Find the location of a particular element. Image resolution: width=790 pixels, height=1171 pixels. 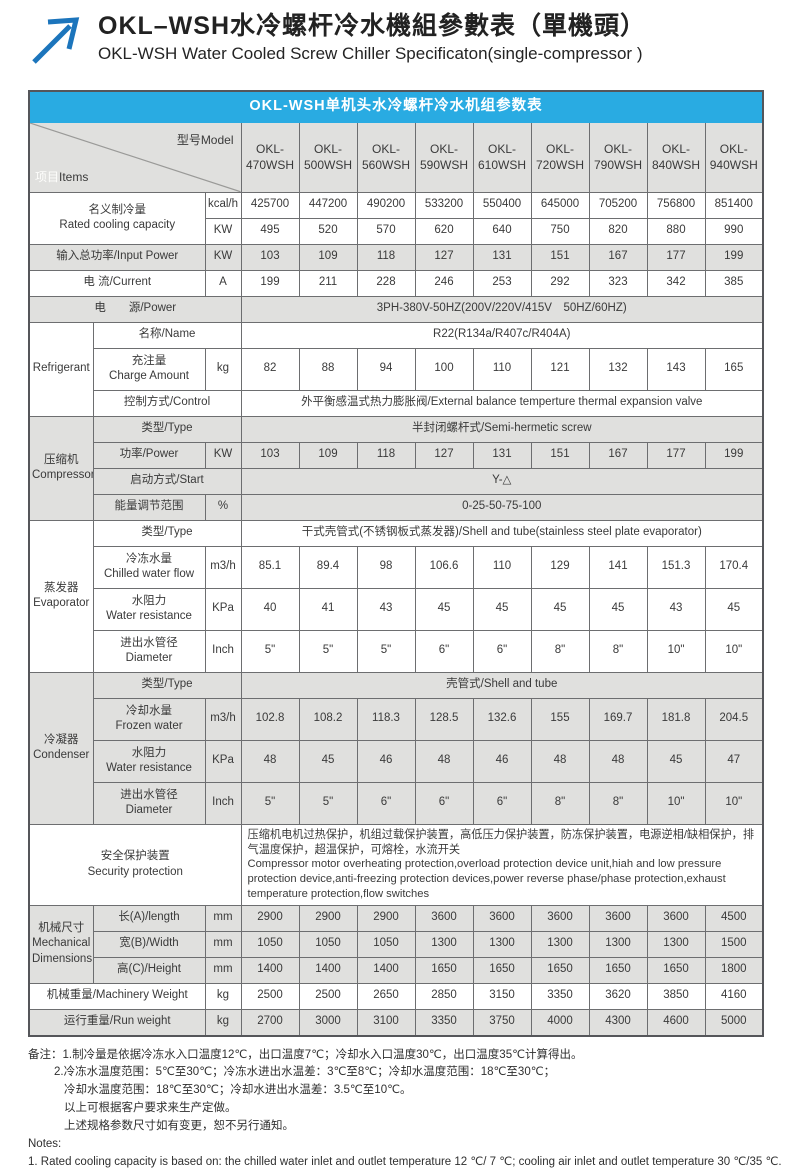

run-weight-value-OKL-940WSH: 5000 is located at coordinates (734, 1022).